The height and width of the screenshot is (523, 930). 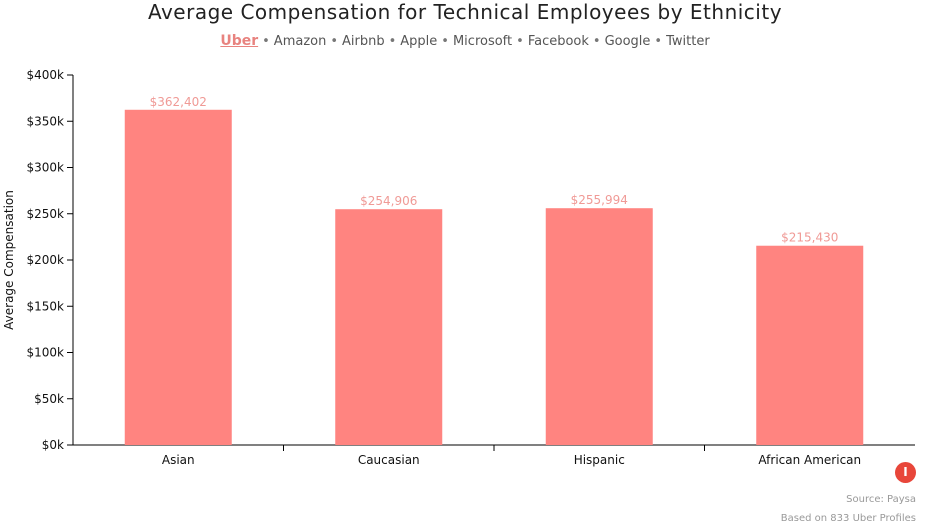 What do you see at coordinates (810, 345) in the screenshot?
I see `bar-african-american` at bounding box center [810, 345].